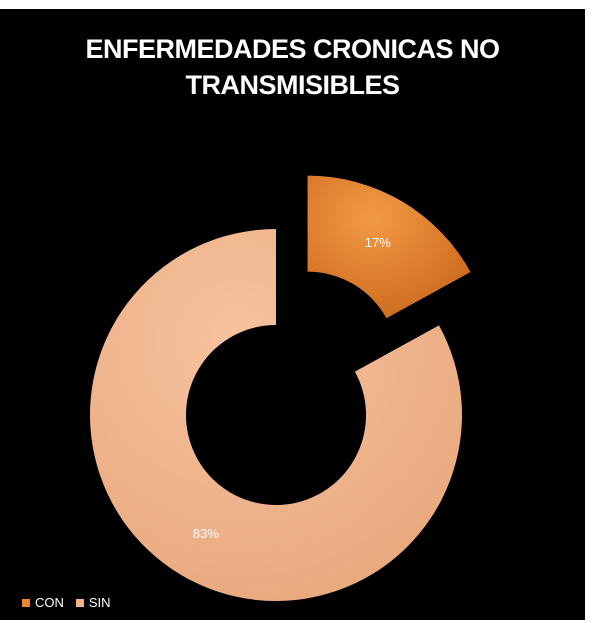 The width and height of the screenshot is (592, 623). Describe the element at coordinates (292, 85) in the screenshot. I see `chart-title-line-2: TRANSMISIBLES` at that location.